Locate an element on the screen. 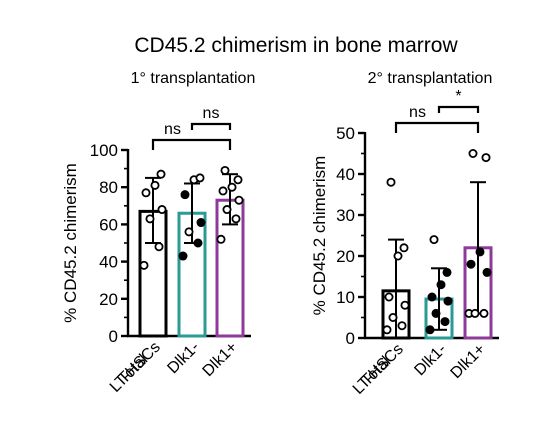 Image resolution: width=553 pixels, height=429 pixels. y-tick-label: 60 is located at coordinates (108, 224).